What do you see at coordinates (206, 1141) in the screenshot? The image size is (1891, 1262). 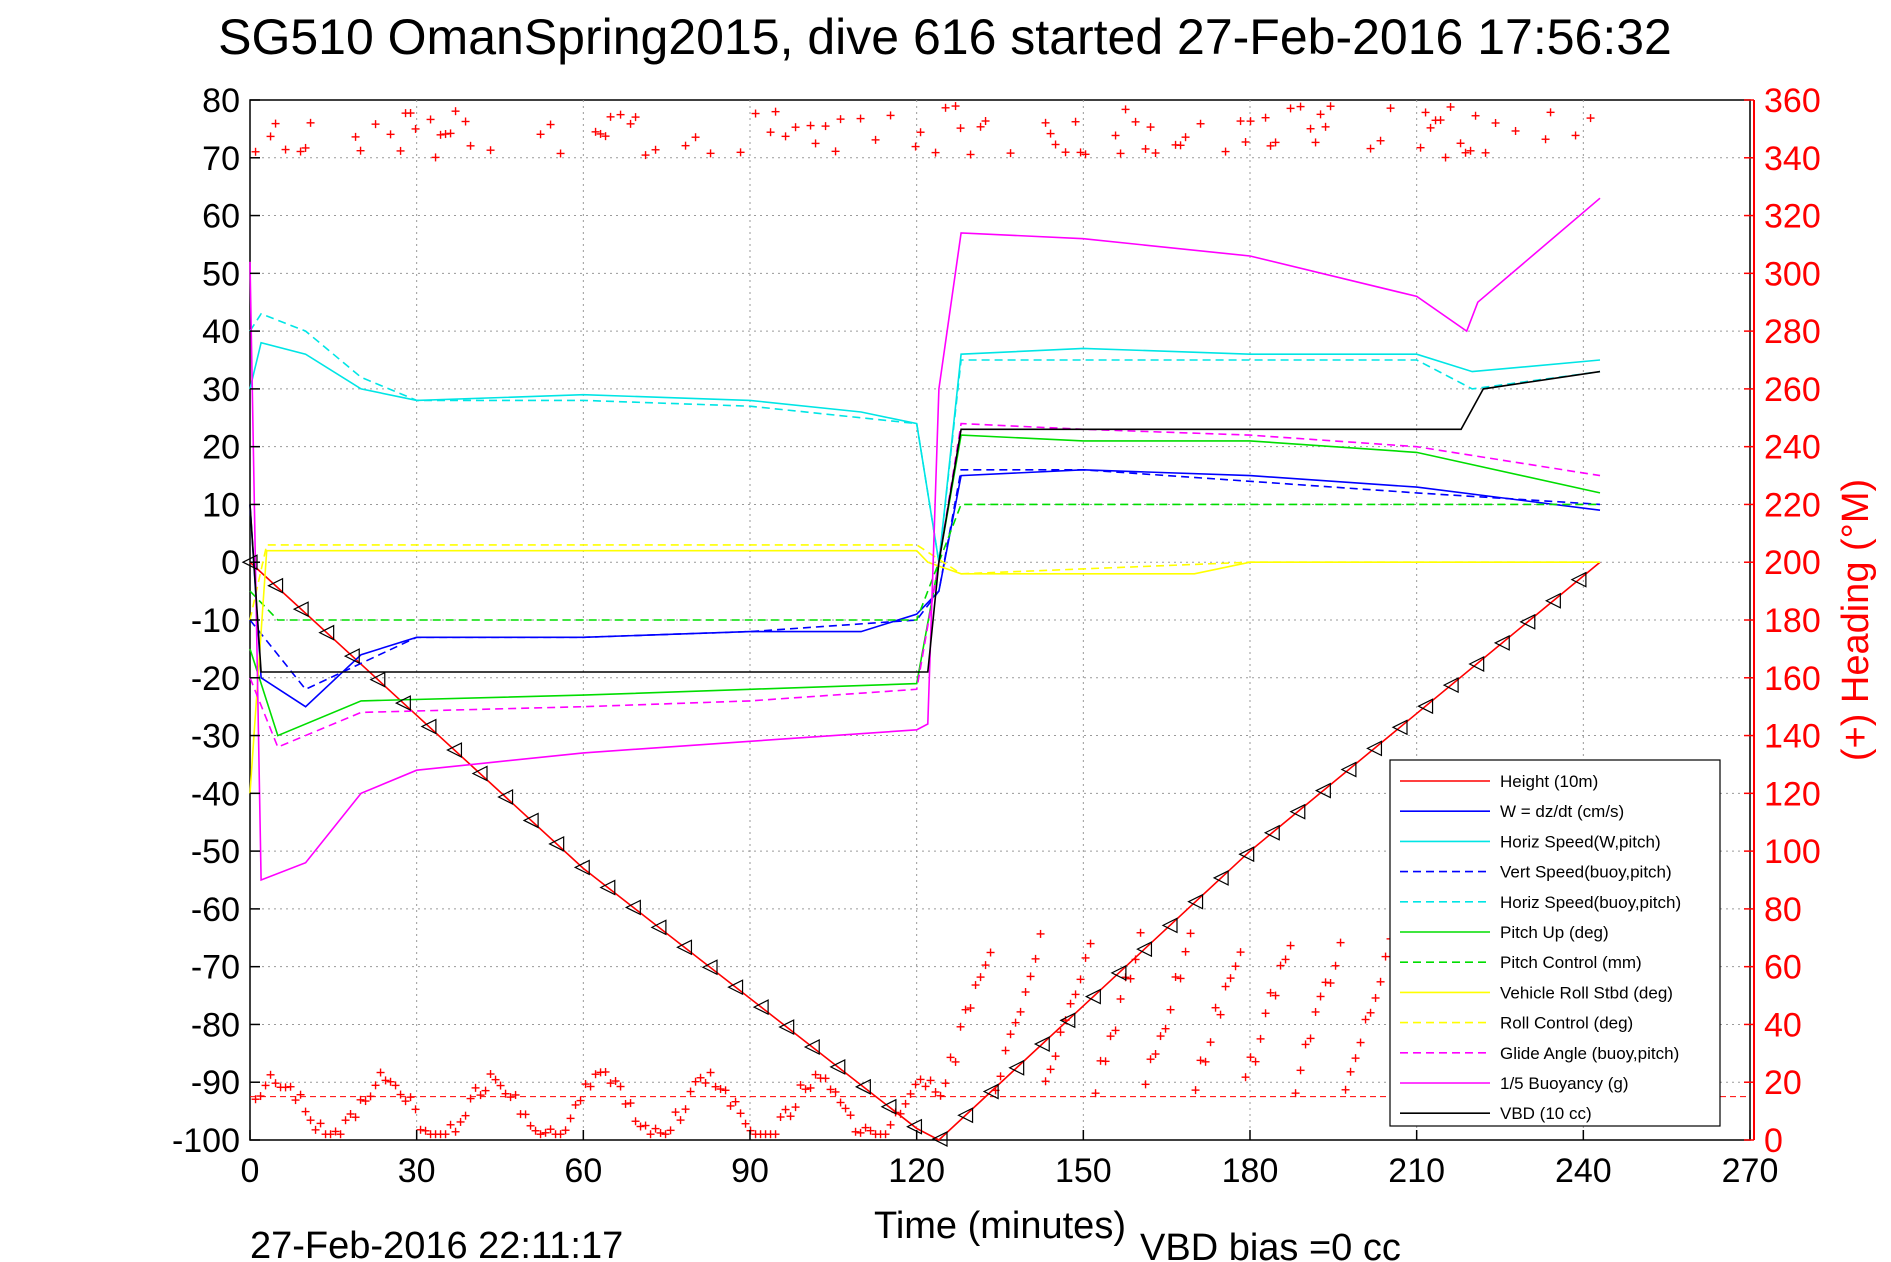 I see `y-tick-label: -100` at bounding box center [206, 1141].